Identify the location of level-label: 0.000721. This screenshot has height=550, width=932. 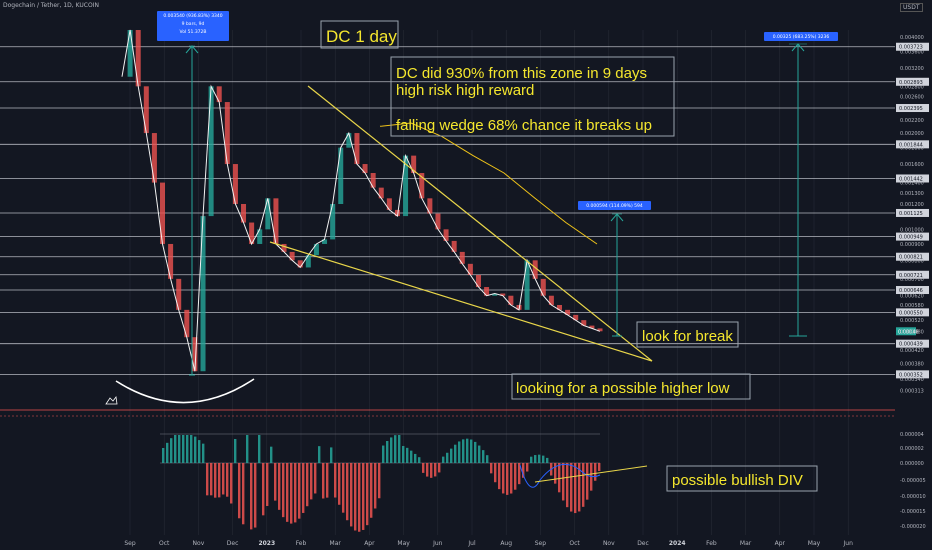
(911, 276).